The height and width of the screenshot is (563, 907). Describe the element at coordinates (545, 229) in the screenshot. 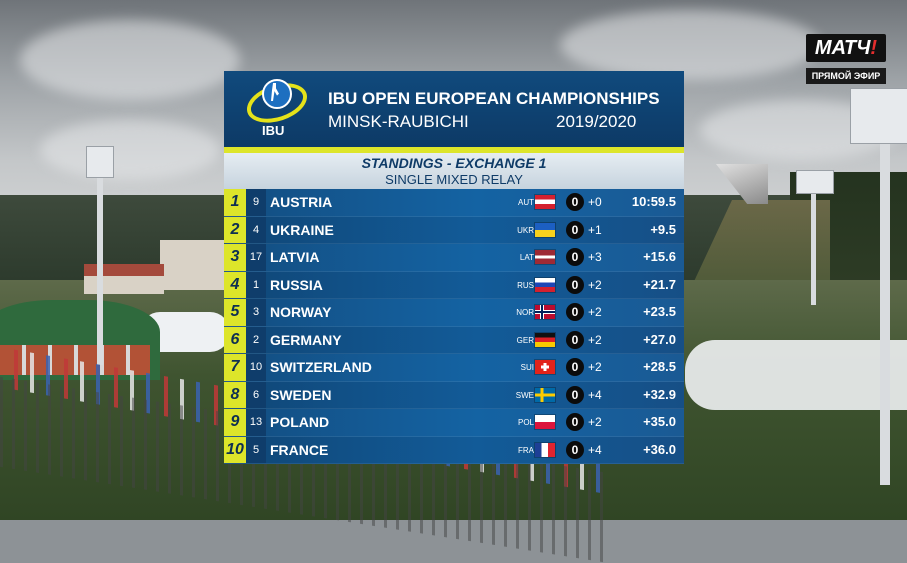

I see `flag-ukraine-icon` at that location.